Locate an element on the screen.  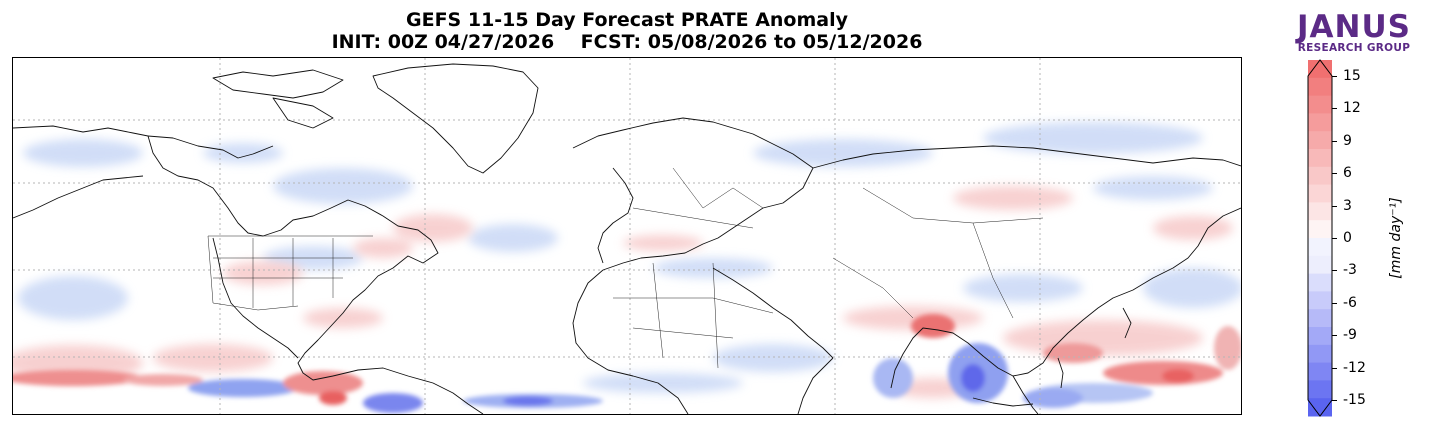
colorbar-tick-label: 12 is located at coordinates (1352, 108).